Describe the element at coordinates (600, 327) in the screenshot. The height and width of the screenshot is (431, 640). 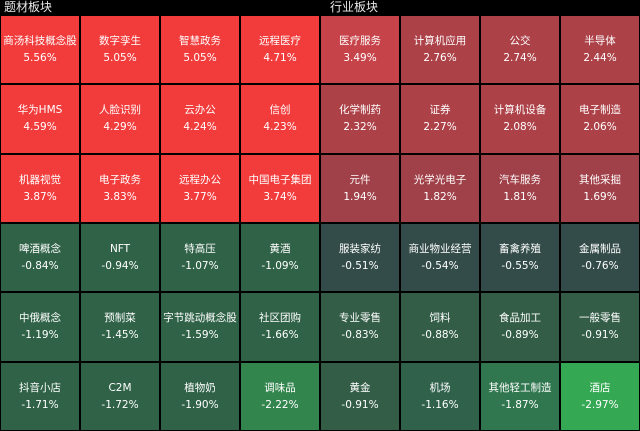
I see `sector-tile: 一般零售 -0.91%` at that location.